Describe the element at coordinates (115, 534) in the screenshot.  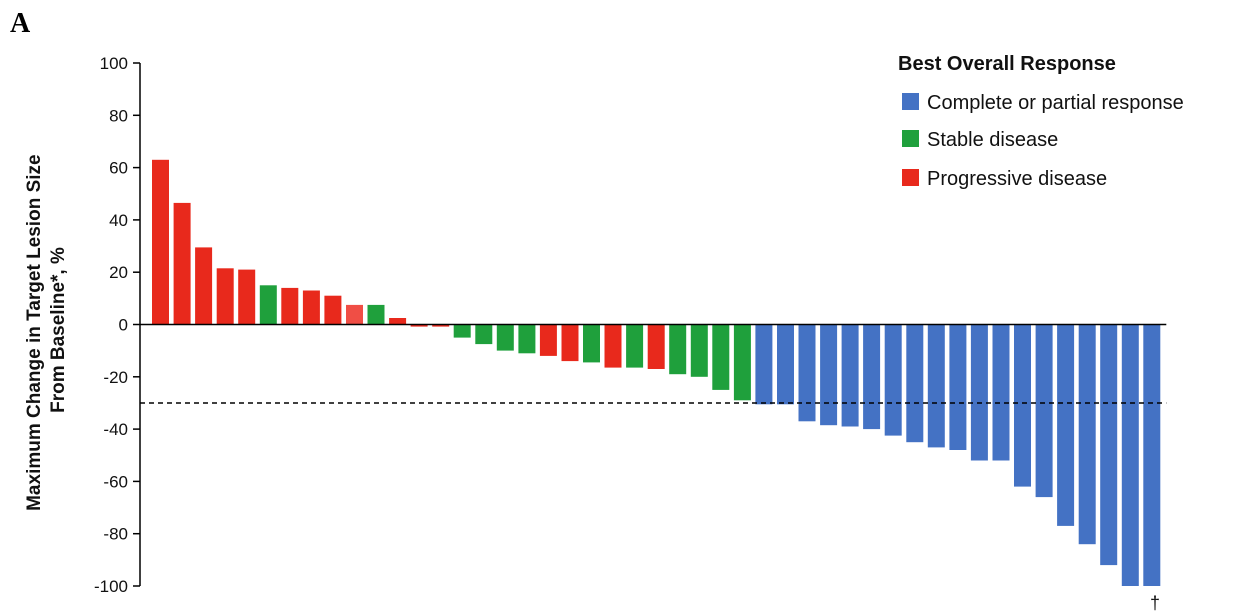
I see `y-tick-label: -80` at that location.